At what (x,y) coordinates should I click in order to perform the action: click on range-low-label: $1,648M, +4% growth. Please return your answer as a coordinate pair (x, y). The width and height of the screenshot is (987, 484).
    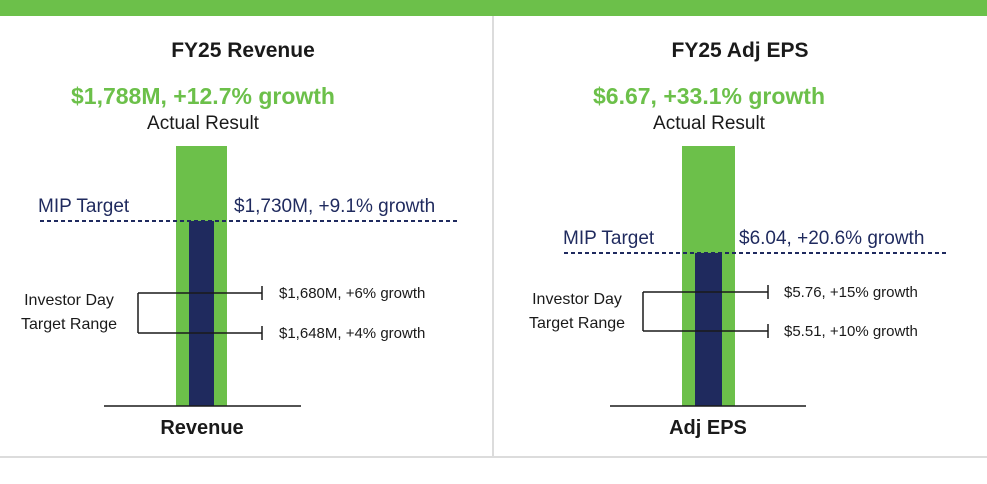
    Looking at the image, I should click on (352, 333).